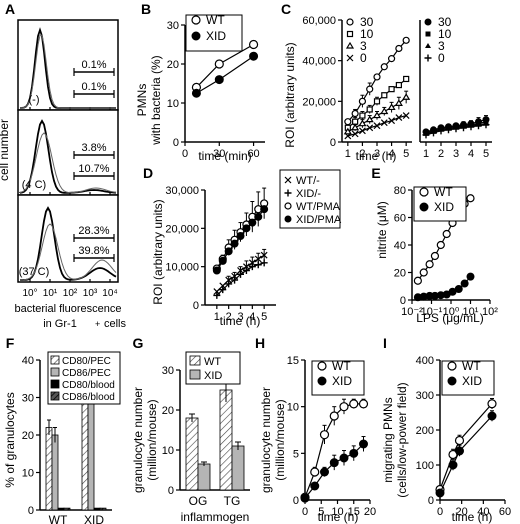 The image size is (520, 524). I want to click on x-tick-label: 60, so click(253, 154).